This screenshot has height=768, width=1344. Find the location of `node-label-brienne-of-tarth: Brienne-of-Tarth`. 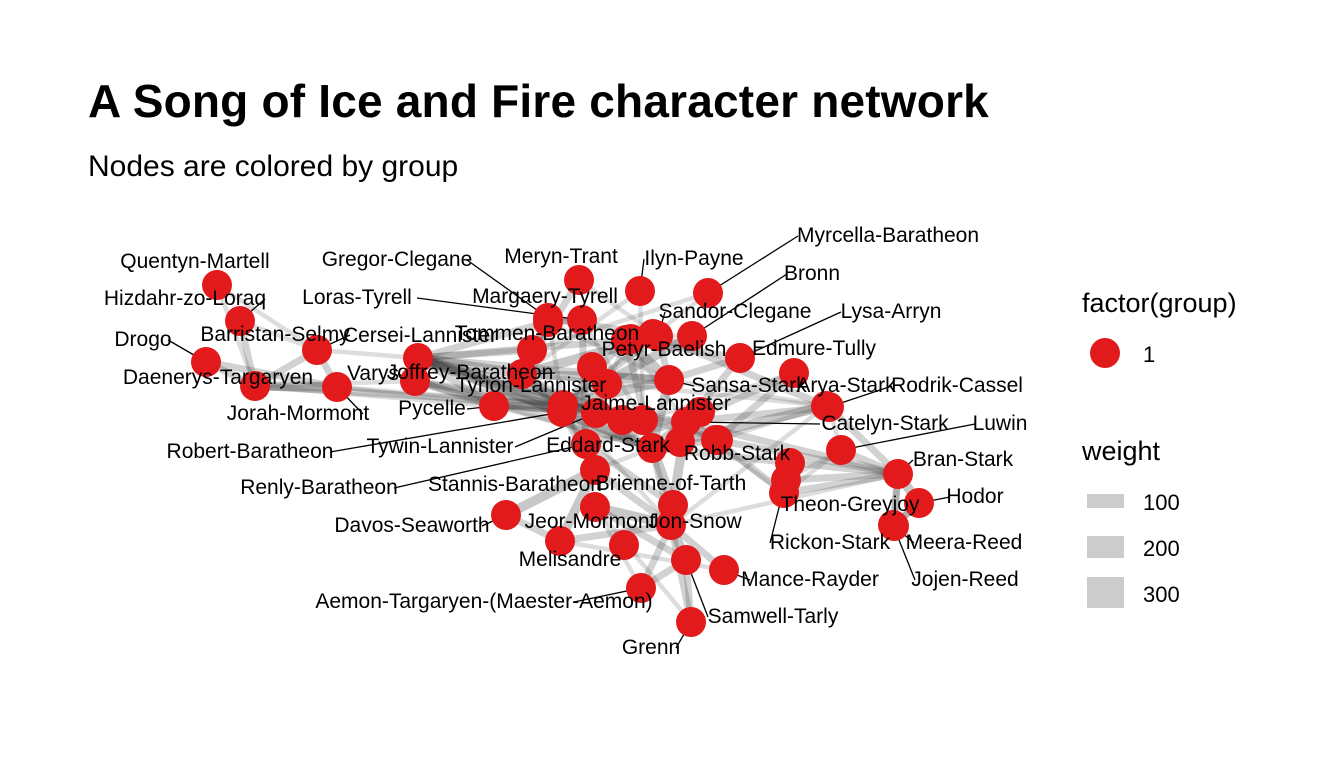

node-label-brienne-of-tarth: Brienne-of-Tarth is located at coordinates (671, 483).